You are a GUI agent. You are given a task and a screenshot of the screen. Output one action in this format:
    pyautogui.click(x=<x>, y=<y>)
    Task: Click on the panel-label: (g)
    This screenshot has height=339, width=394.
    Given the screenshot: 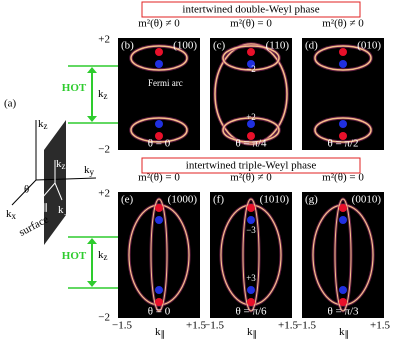 What is the action you would take?
    pyautogui.click(x=311, y=200)
    